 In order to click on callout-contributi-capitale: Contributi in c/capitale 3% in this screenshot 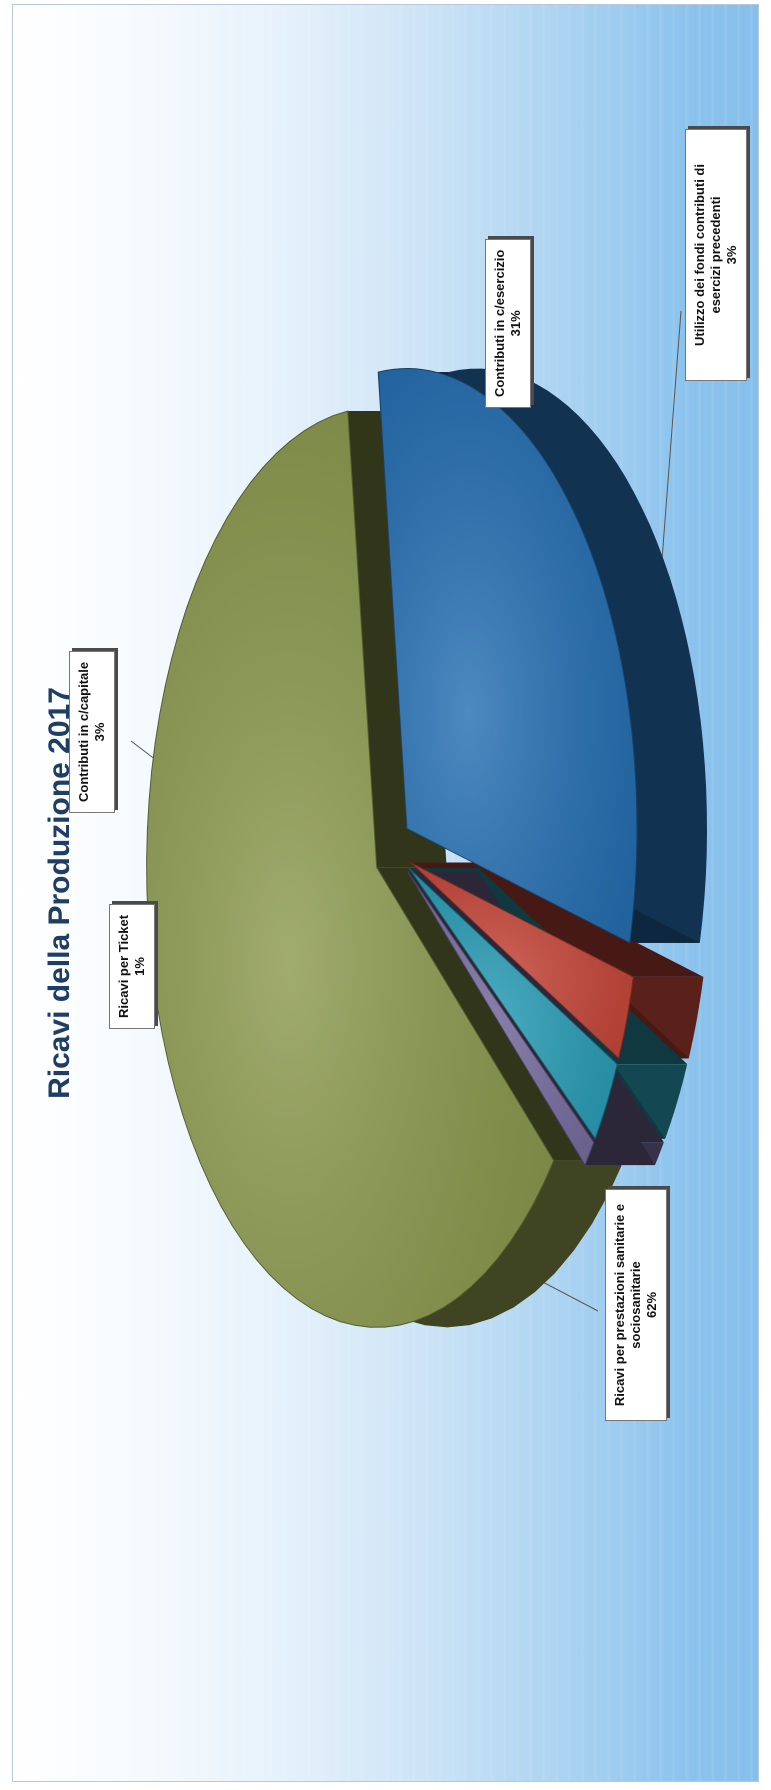, I will do `click(92, 731)`.